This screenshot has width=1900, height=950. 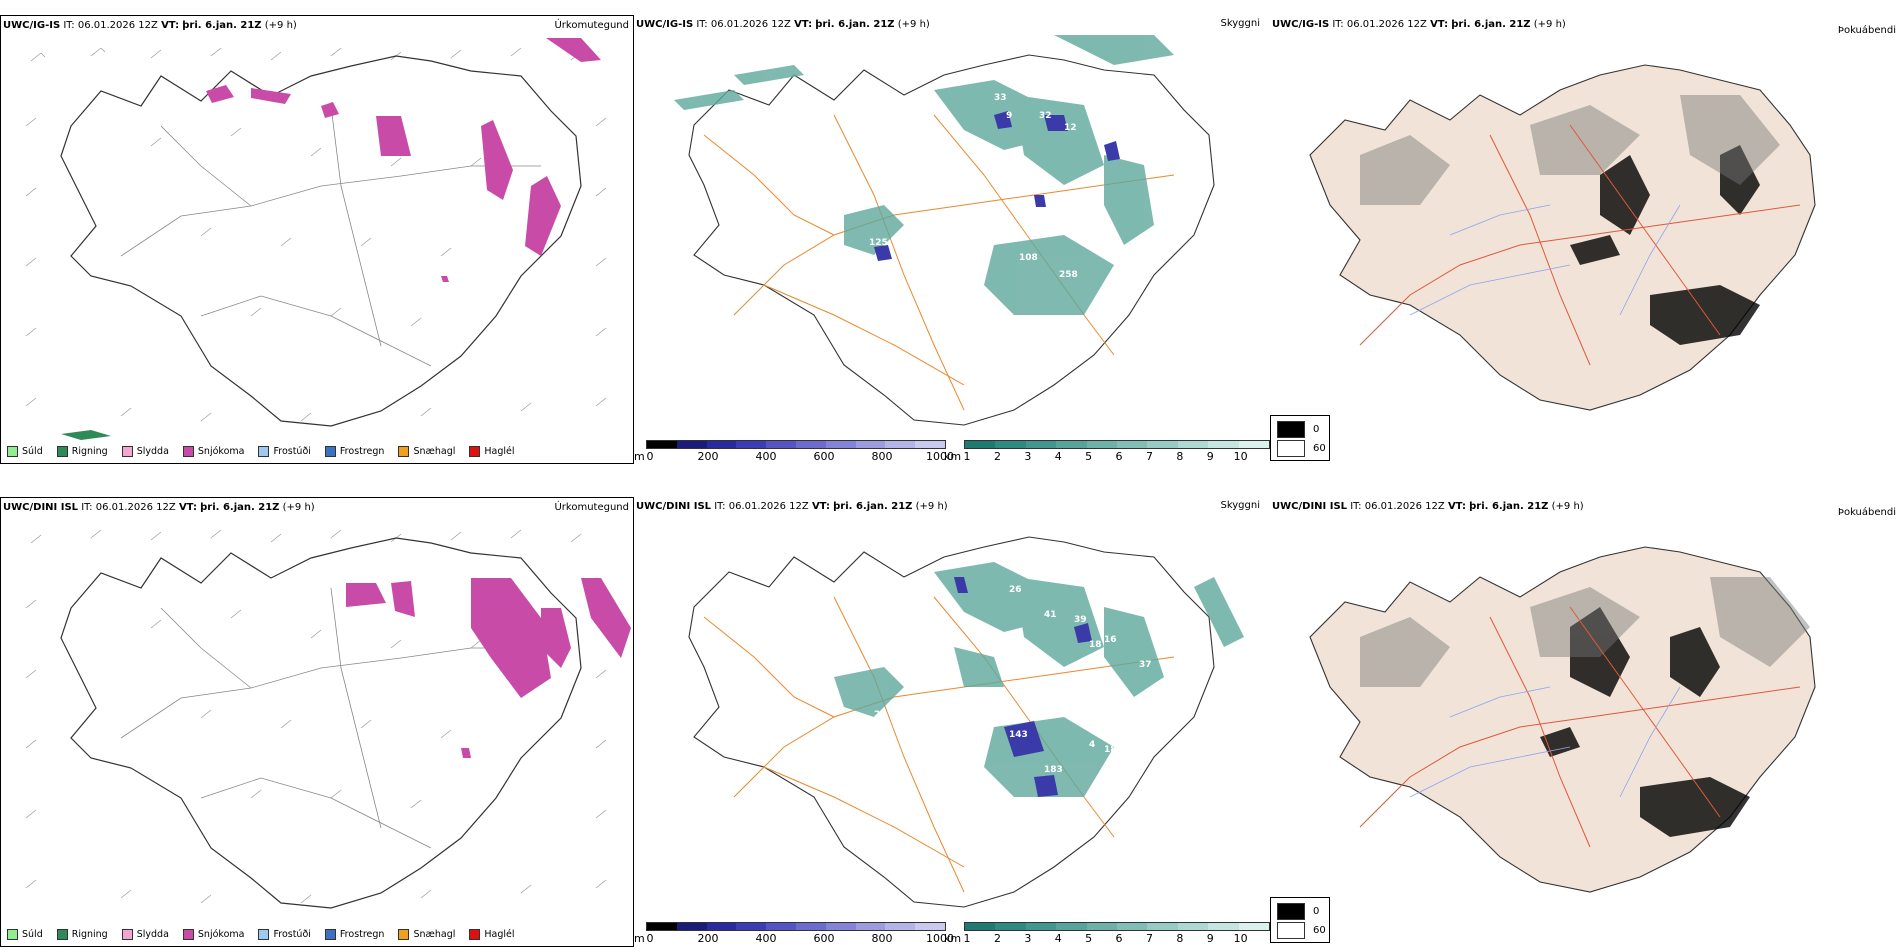 What do you see at coordinates (1058, 456) in the screenshot?
I see `colorbar-tick: 4` at bounding box center [1058, 456].